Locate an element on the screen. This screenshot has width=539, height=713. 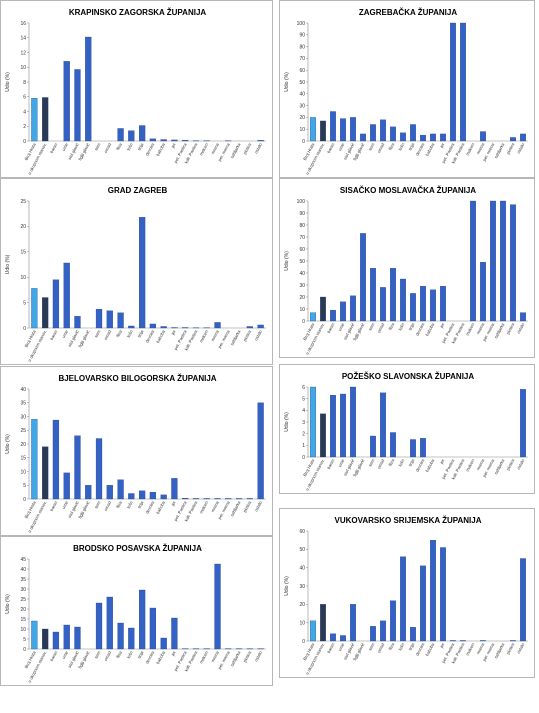
y-tick-label: 6 is located at coordinates (303, 388).